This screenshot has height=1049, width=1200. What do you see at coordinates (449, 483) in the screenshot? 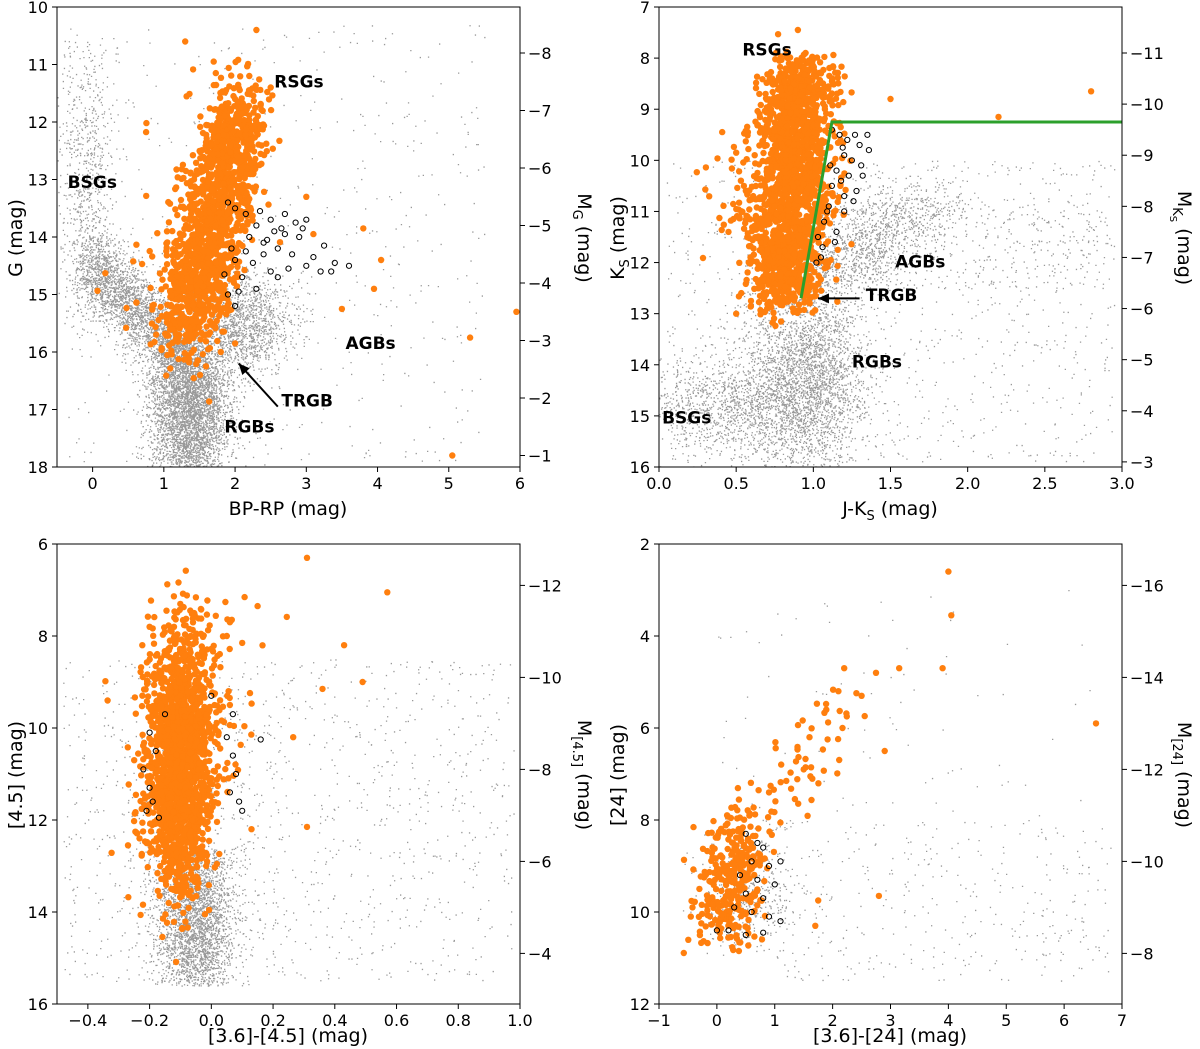
I see `x-tick-label: 5` at bounding box center [449, 483].